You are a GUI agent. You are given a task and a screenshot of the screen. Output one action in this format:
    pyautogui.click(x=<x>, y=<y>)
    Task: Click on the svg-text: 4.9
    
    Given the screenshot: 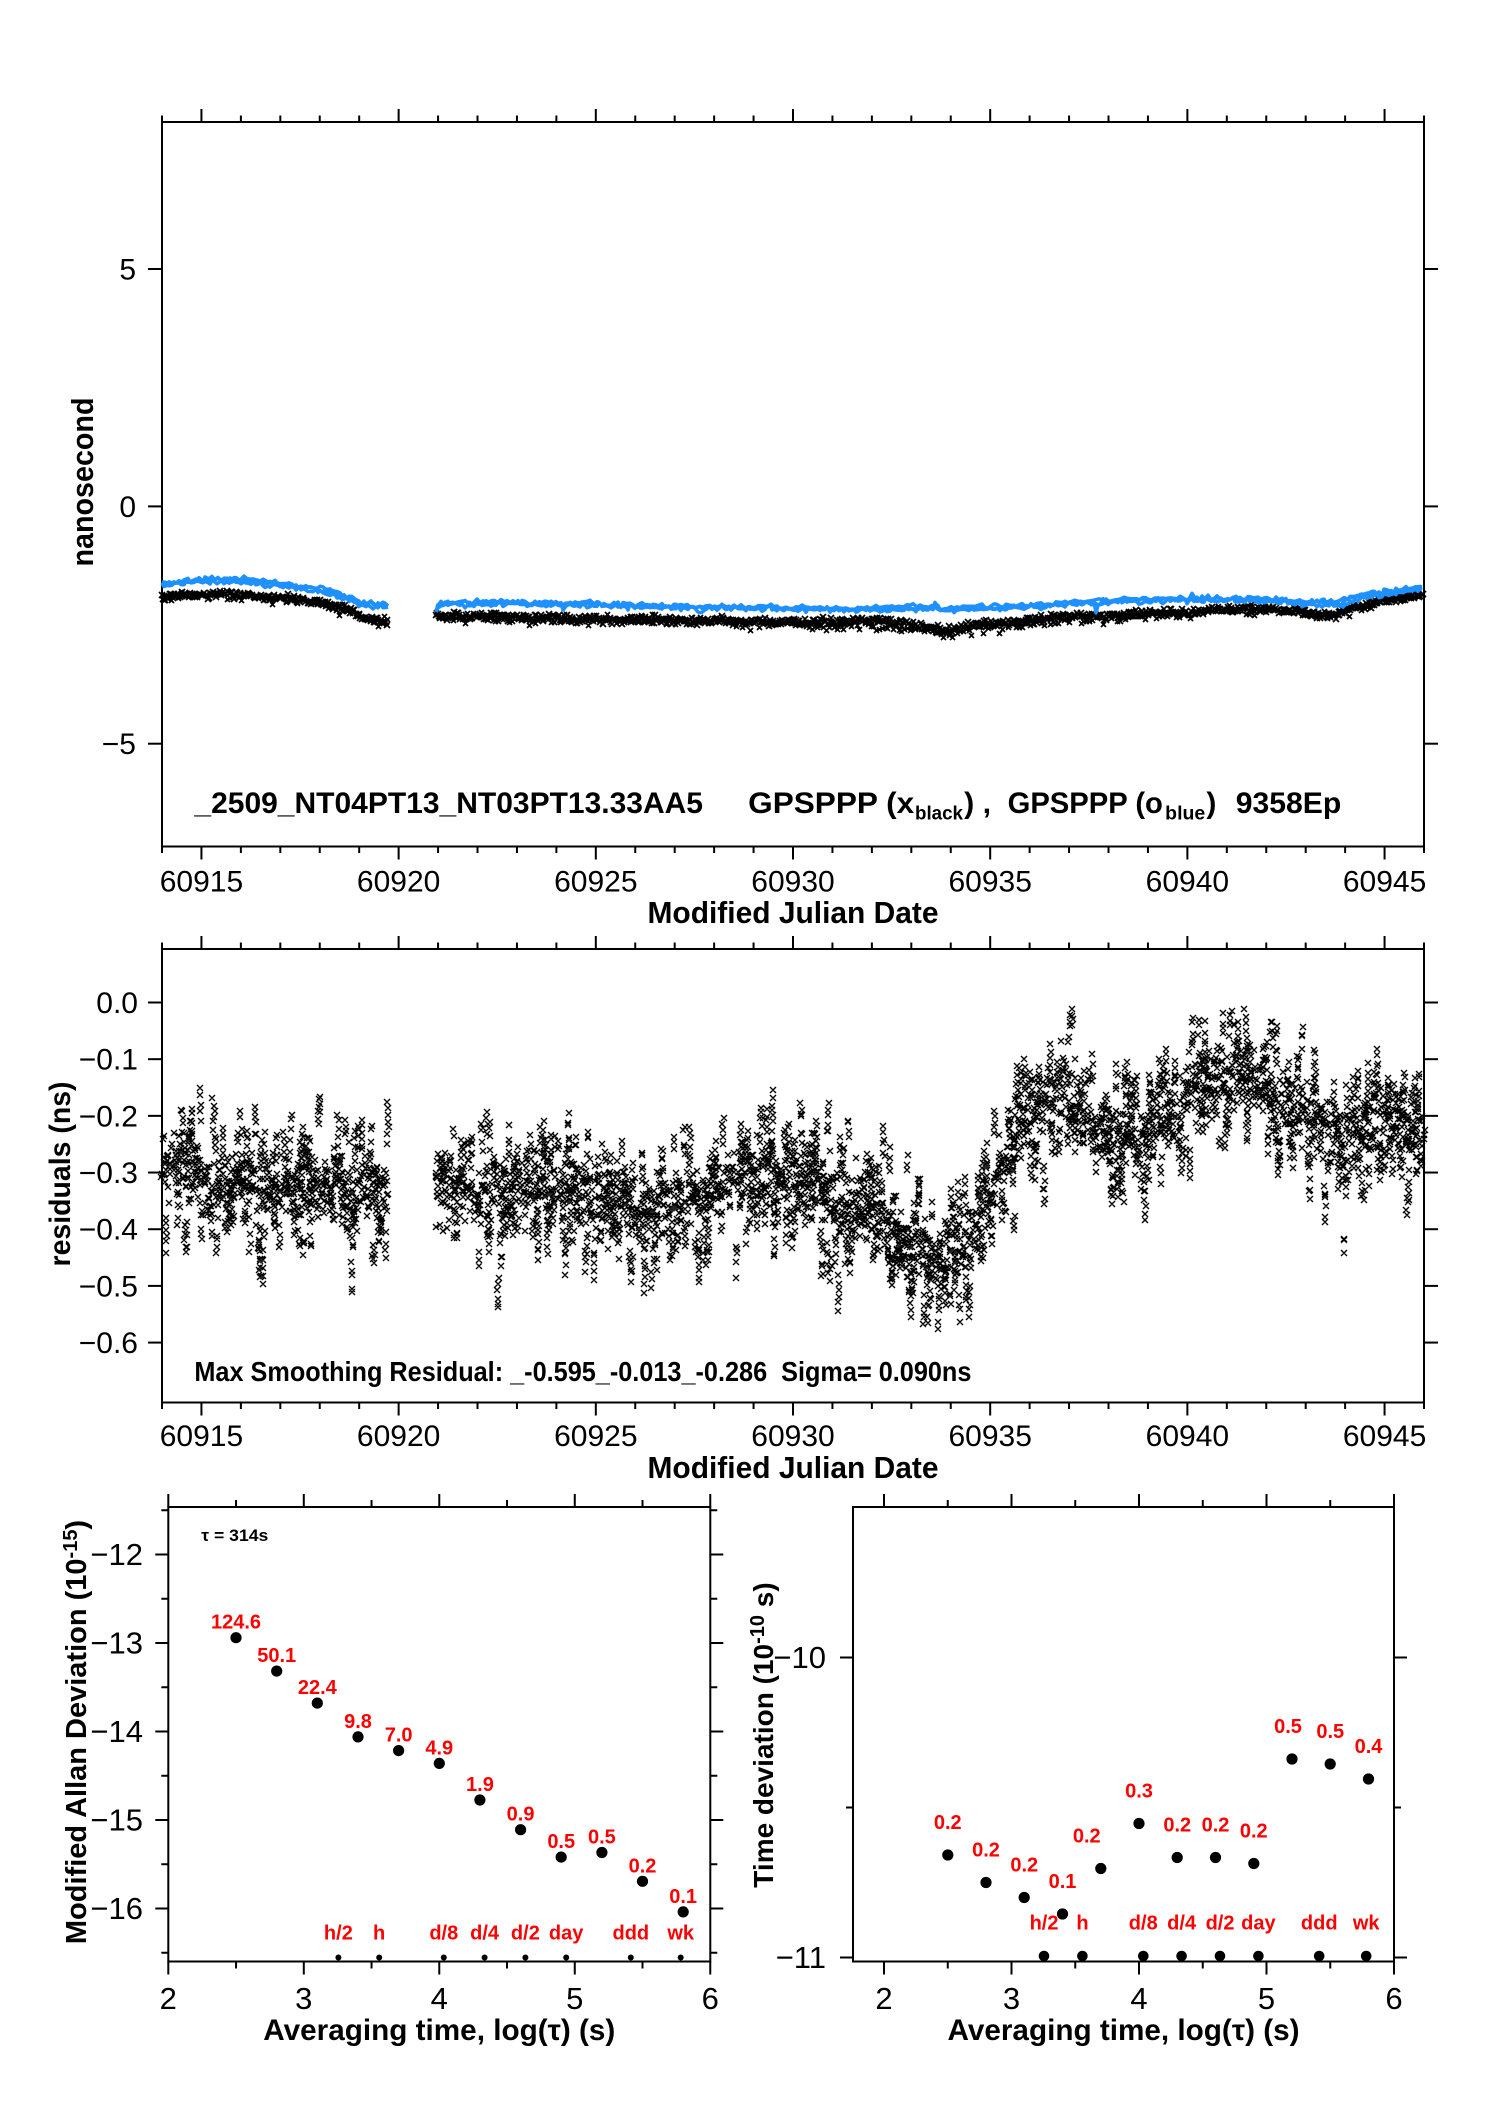 What is the action you would take?
    pyautogui.click(x=439, y=1748)
    